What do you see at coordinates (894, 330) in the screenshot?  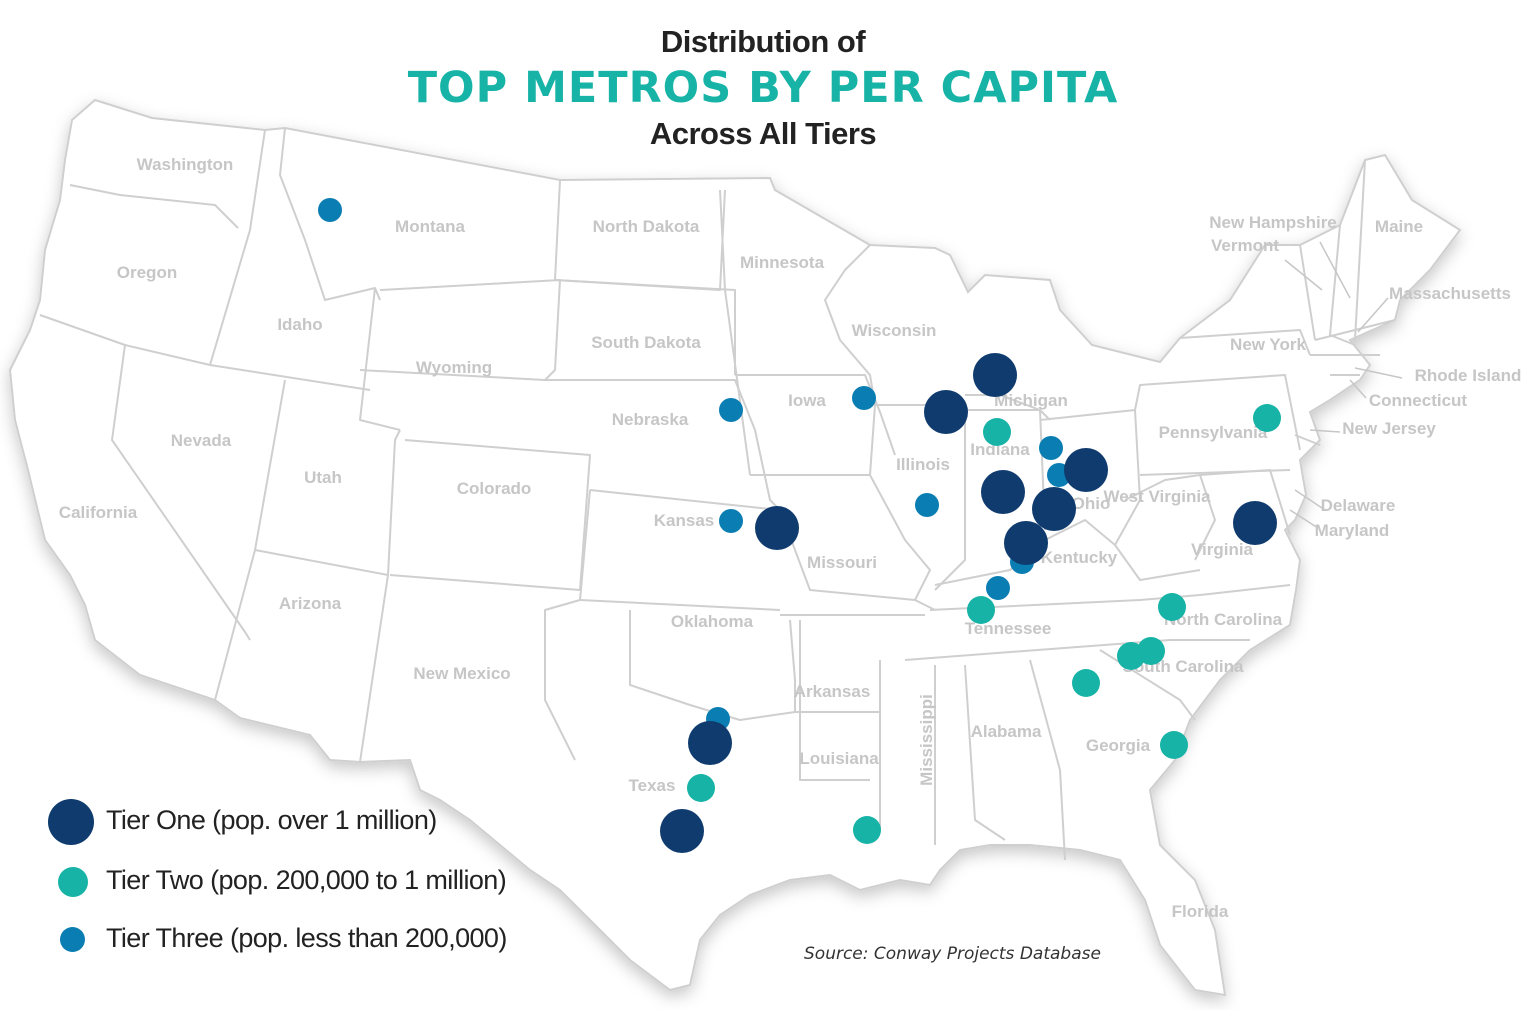 I see `state-label-wisconsin: Wisconsin` at bounding box center [894, 330].